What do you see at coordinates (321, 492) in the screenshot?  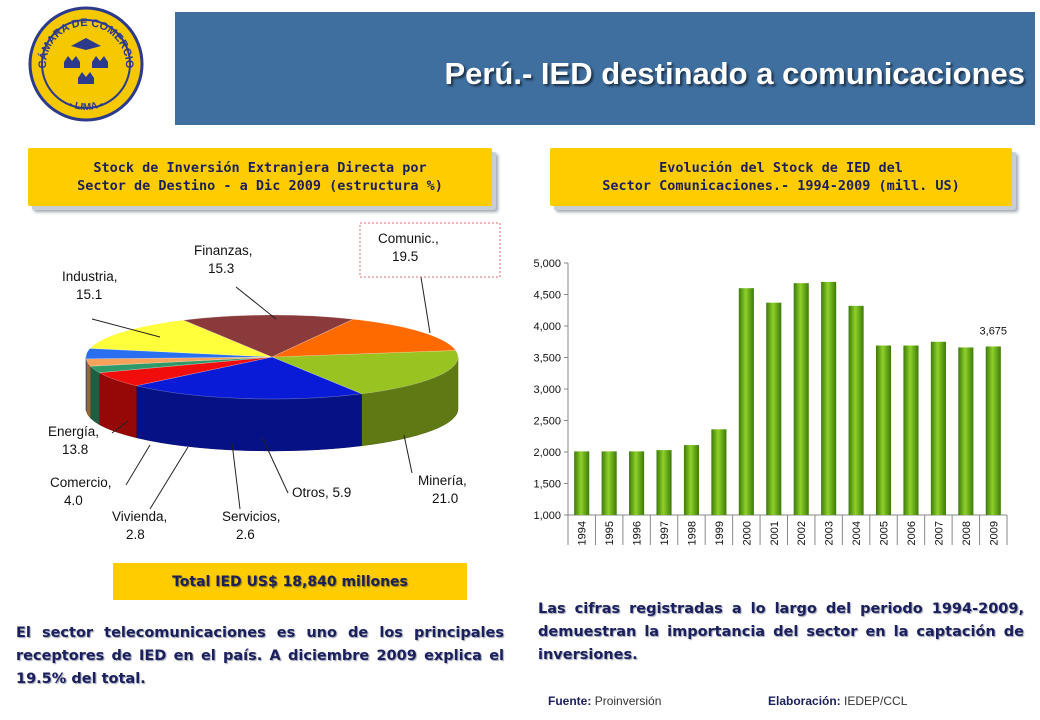 I see `pie-label-otros: Otros, 5.9` at bounding box center [321, 492].